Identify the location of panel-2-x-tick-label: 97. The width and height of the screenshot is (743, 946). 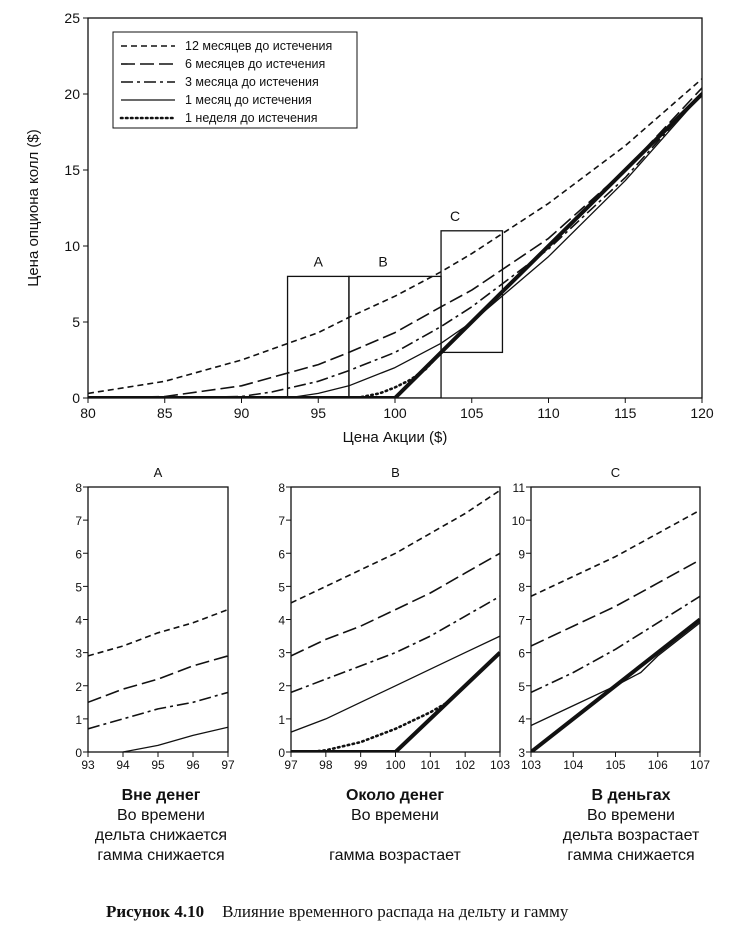
(291, 765).